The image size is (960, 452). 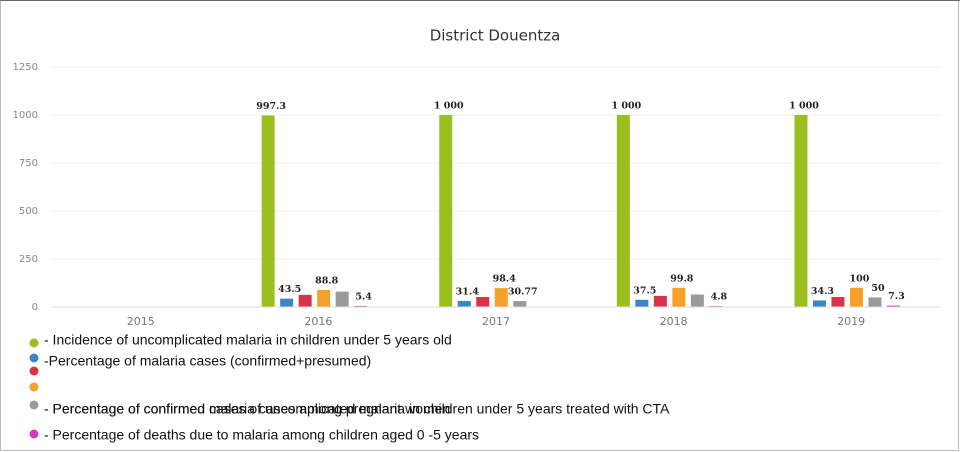 I want to click on data-label: 5.4, so click(x=363, y=296).